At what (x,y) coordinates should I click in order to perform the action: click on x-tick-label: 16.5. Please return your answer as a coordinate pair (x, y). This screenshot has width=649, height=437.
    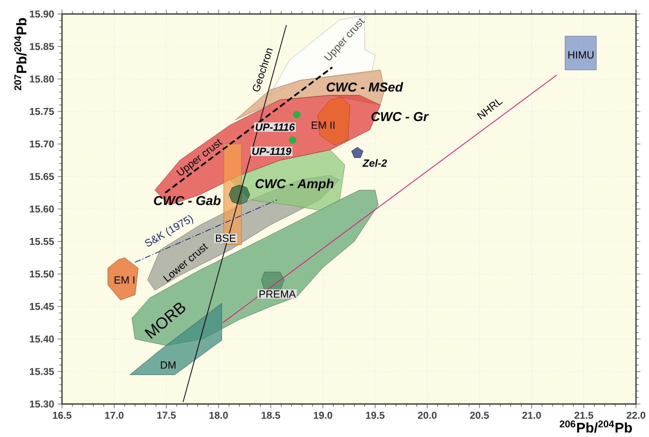
    Looking at the image, I should click on (62, 415).